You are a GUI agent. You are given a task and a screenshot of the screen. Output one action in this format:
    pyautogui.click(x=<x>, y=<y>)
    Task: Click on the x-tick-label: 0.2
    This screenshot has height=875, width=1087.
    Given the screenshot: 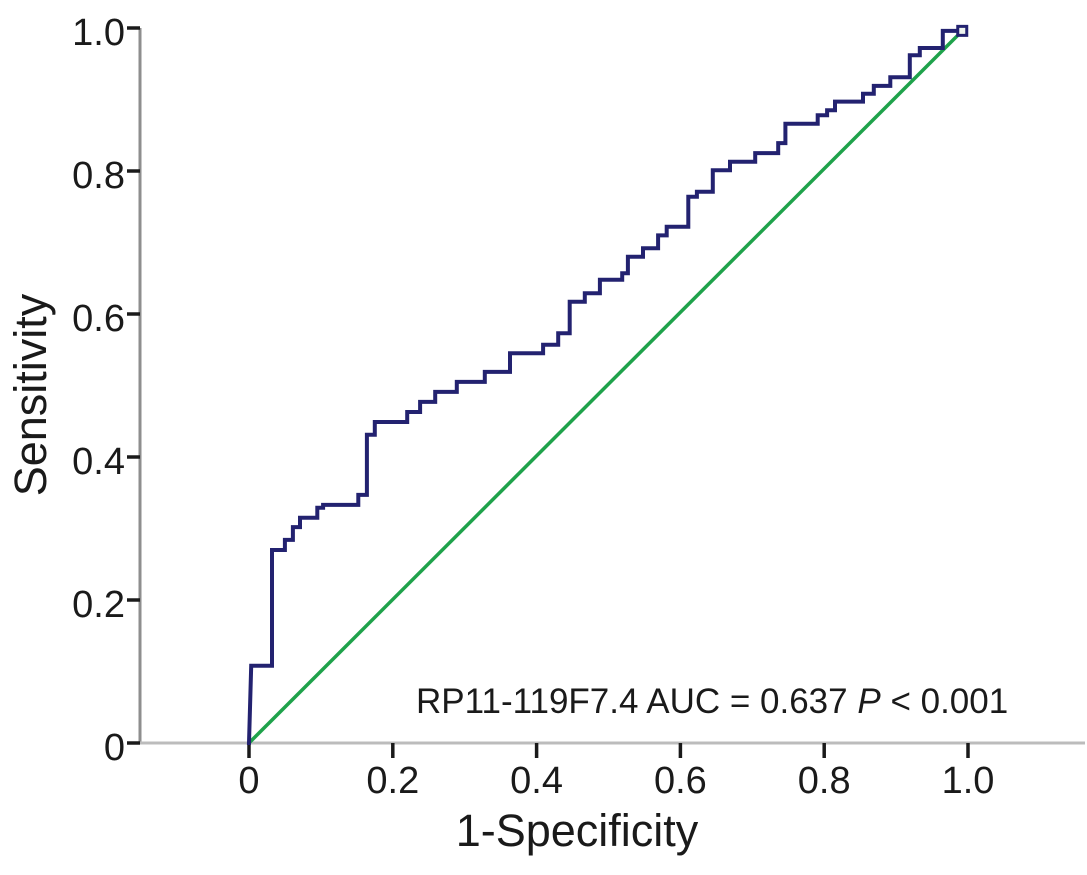 What is the action you would take?
    pyautogui.click(x=393, y=781)
    